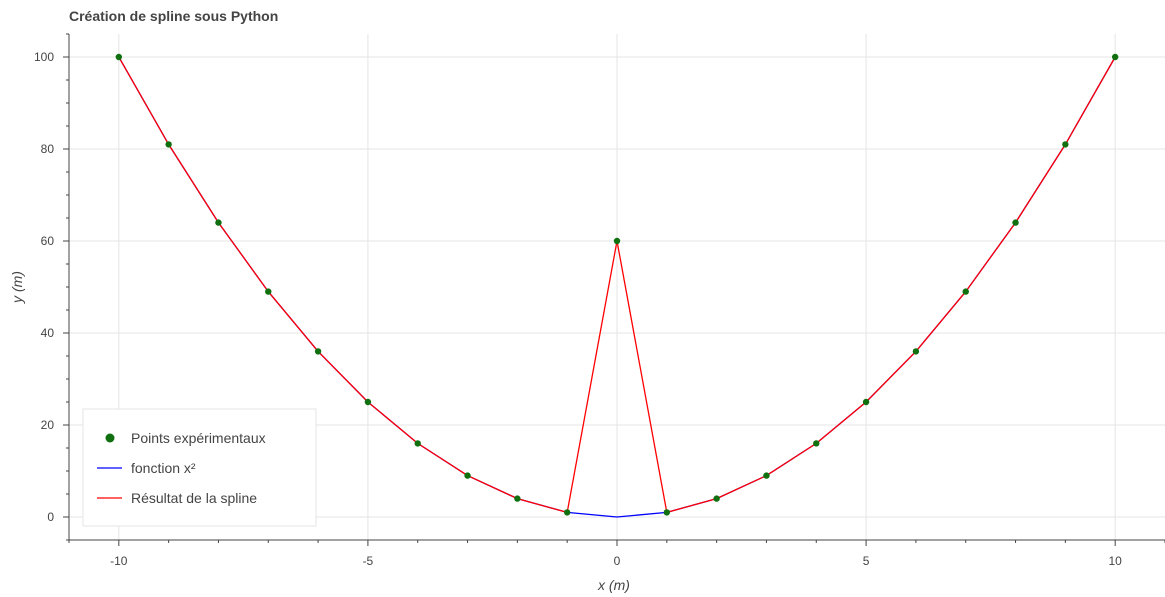 The width and height of the screenshot is (1165, 597). I want to click on y-tick-label: 20, so click(48, 425).